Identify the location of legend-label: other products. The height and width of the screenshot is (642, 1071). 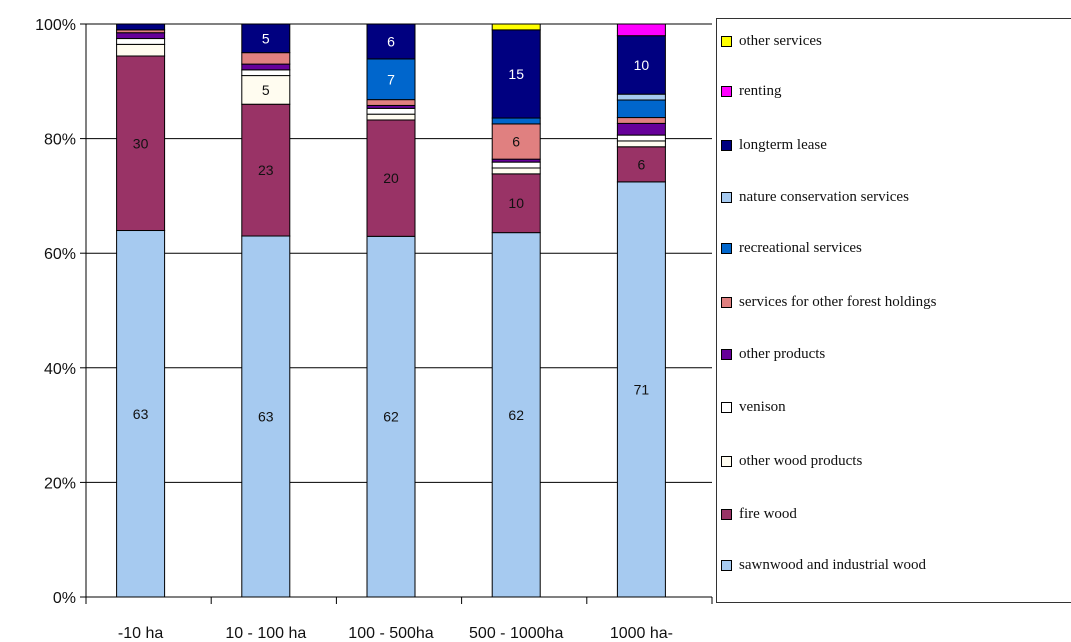
(782, 353).